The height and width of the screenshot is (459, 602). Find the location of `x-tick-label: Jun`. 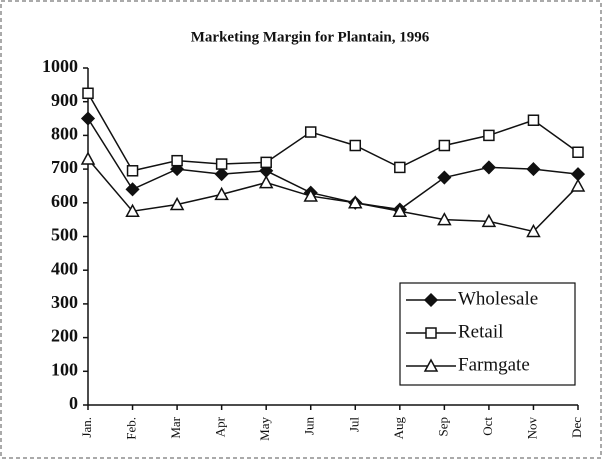

x-tick-label: Jun is located at coordinates (309, 426).